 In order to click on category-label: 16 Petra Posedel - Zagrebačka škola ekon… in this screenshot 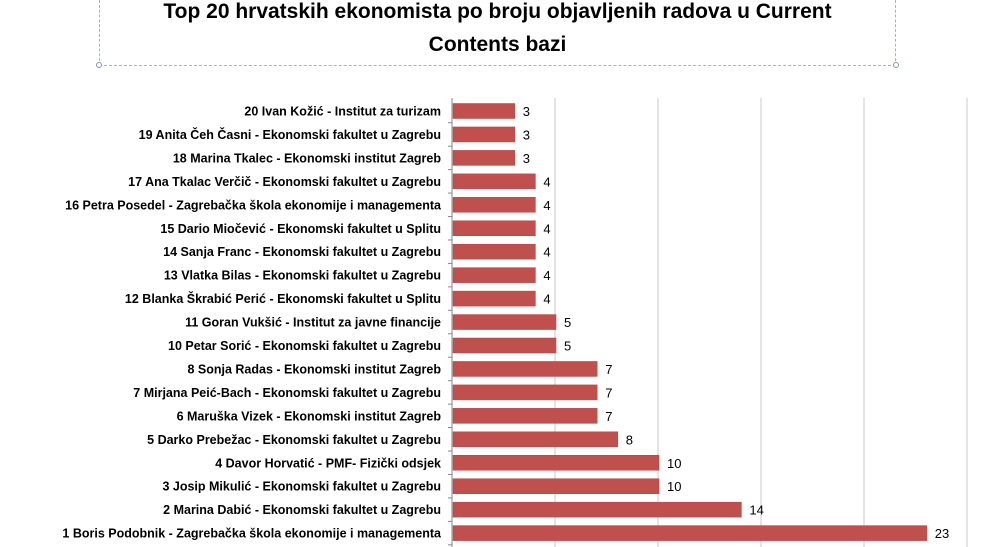, I will do `click(253, 205)`.